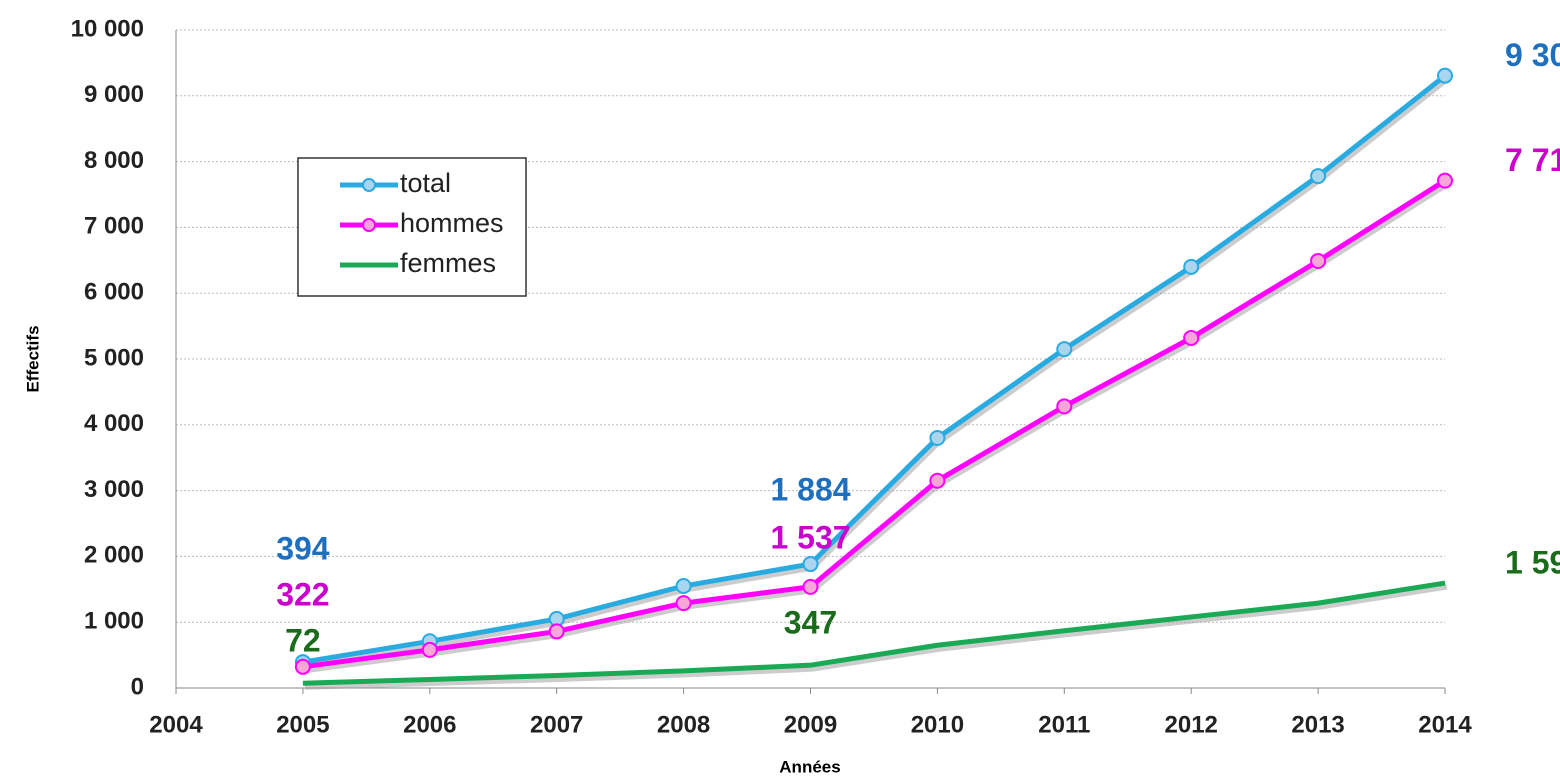 The image size is (1560, 779). I want to click on value-label: 347, so click(810, 623).